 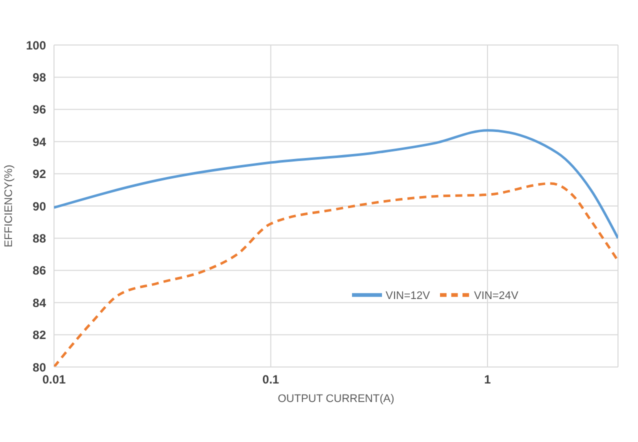 I want to click on y-tick-label: 84, so click(x=39, y=303).